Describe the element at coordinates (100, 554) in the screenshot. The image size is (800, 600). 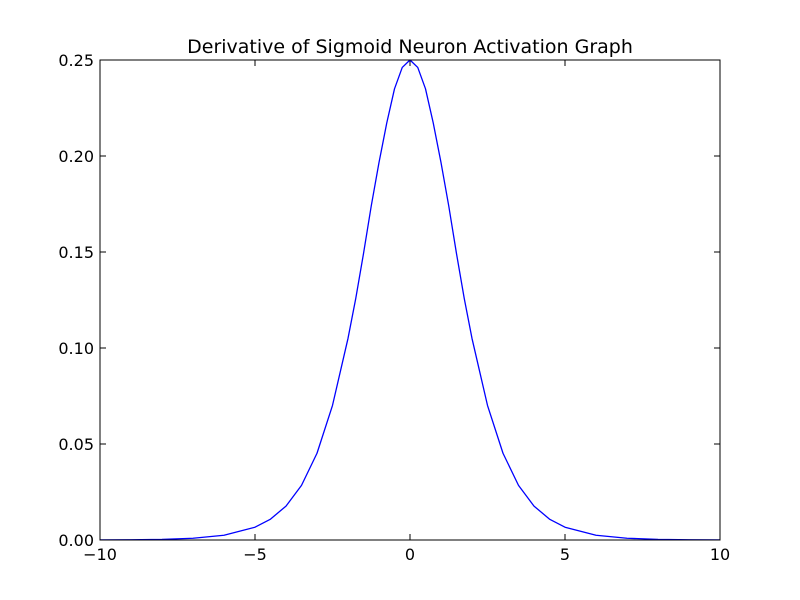
I see `x-tick-label: −10` at that location.